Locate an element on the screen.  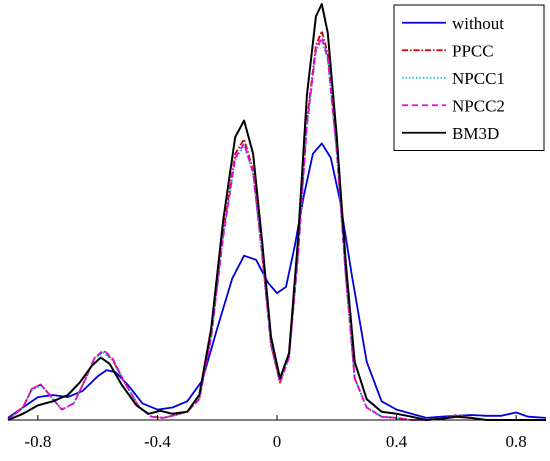
x-tick-label: 0.8 is located at coordinates (515, 441).